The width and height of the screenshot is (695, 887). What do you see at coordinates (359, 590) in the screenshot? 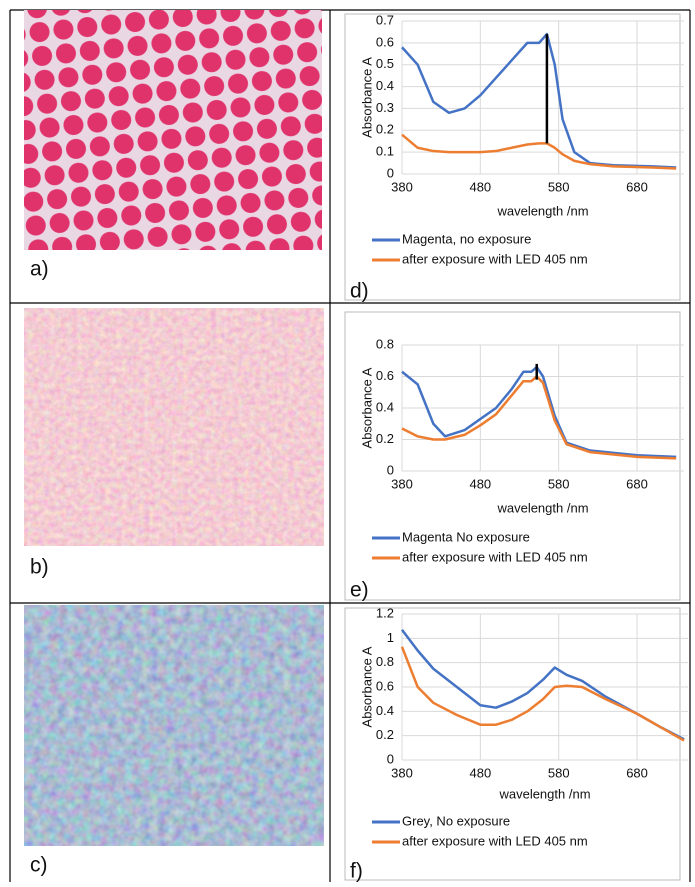
I see `panel-label: e)` at bounding box center [359, 590].